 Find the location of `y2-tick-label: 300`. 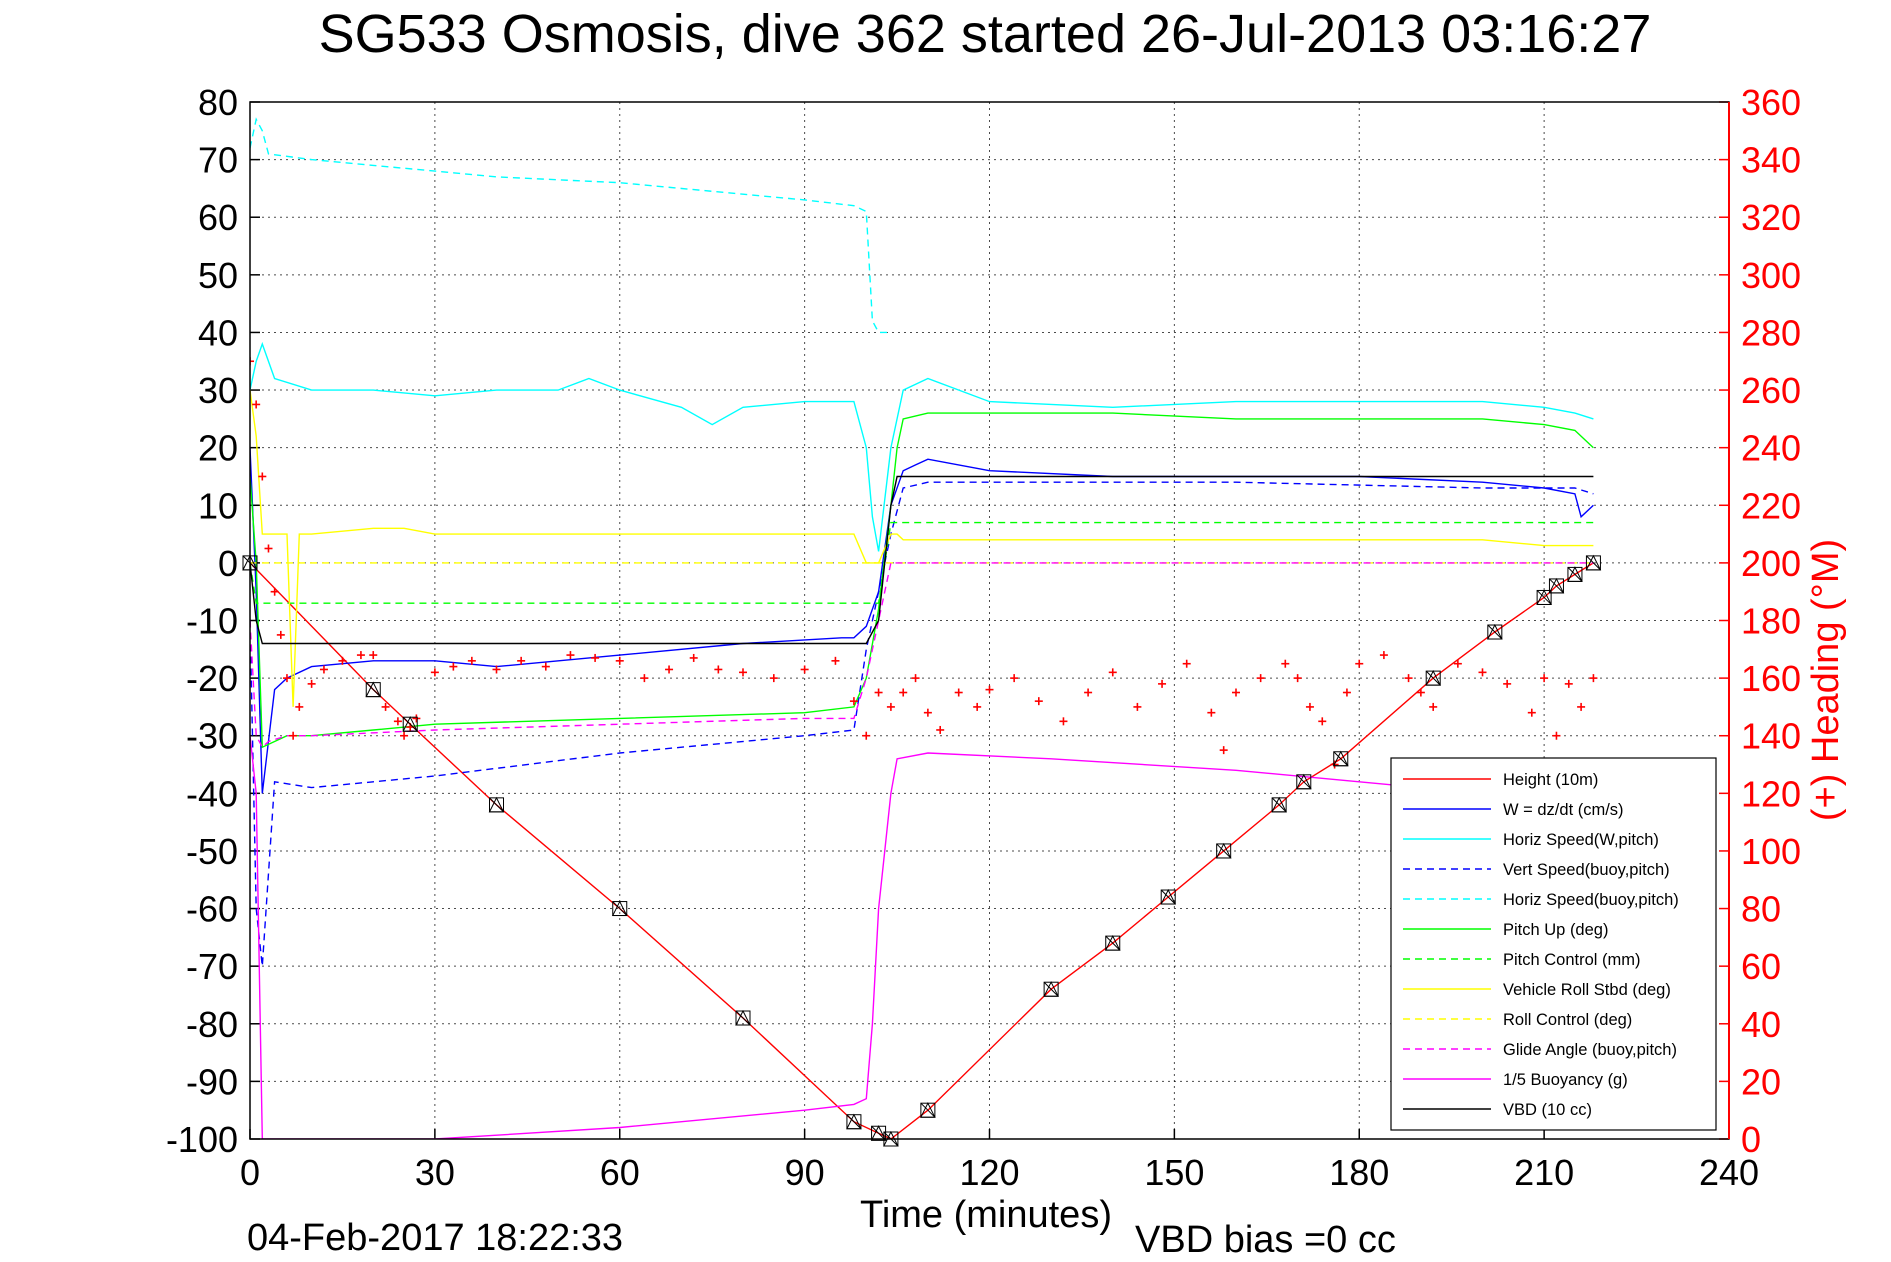

y2-tick-label: 300 is located at coordinates (1771, 275).